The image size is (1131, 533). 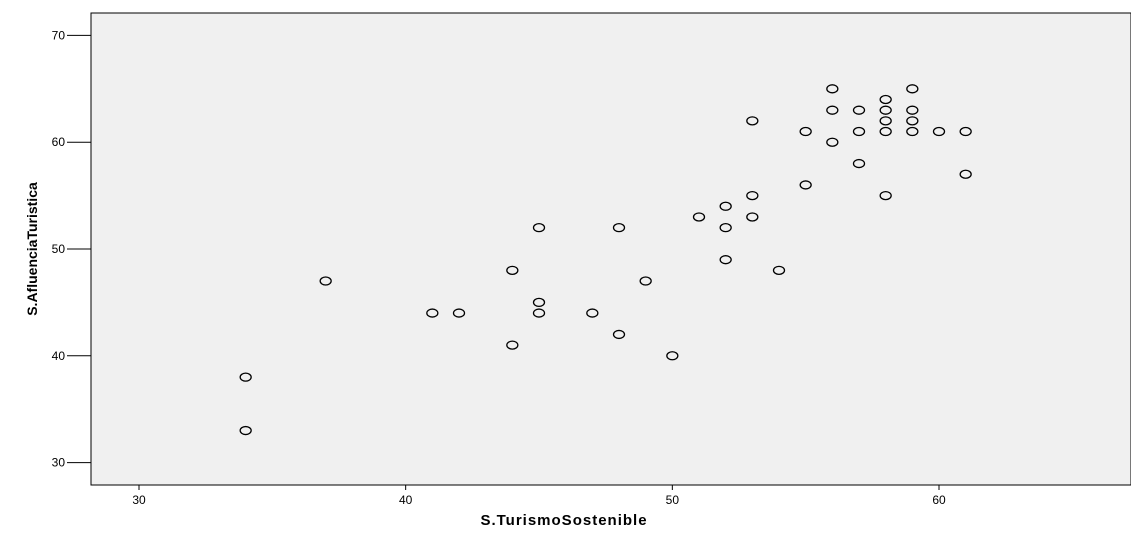 I want to click on x-axis-title: S.TurismoSostenible, so click(x=563, y=520).